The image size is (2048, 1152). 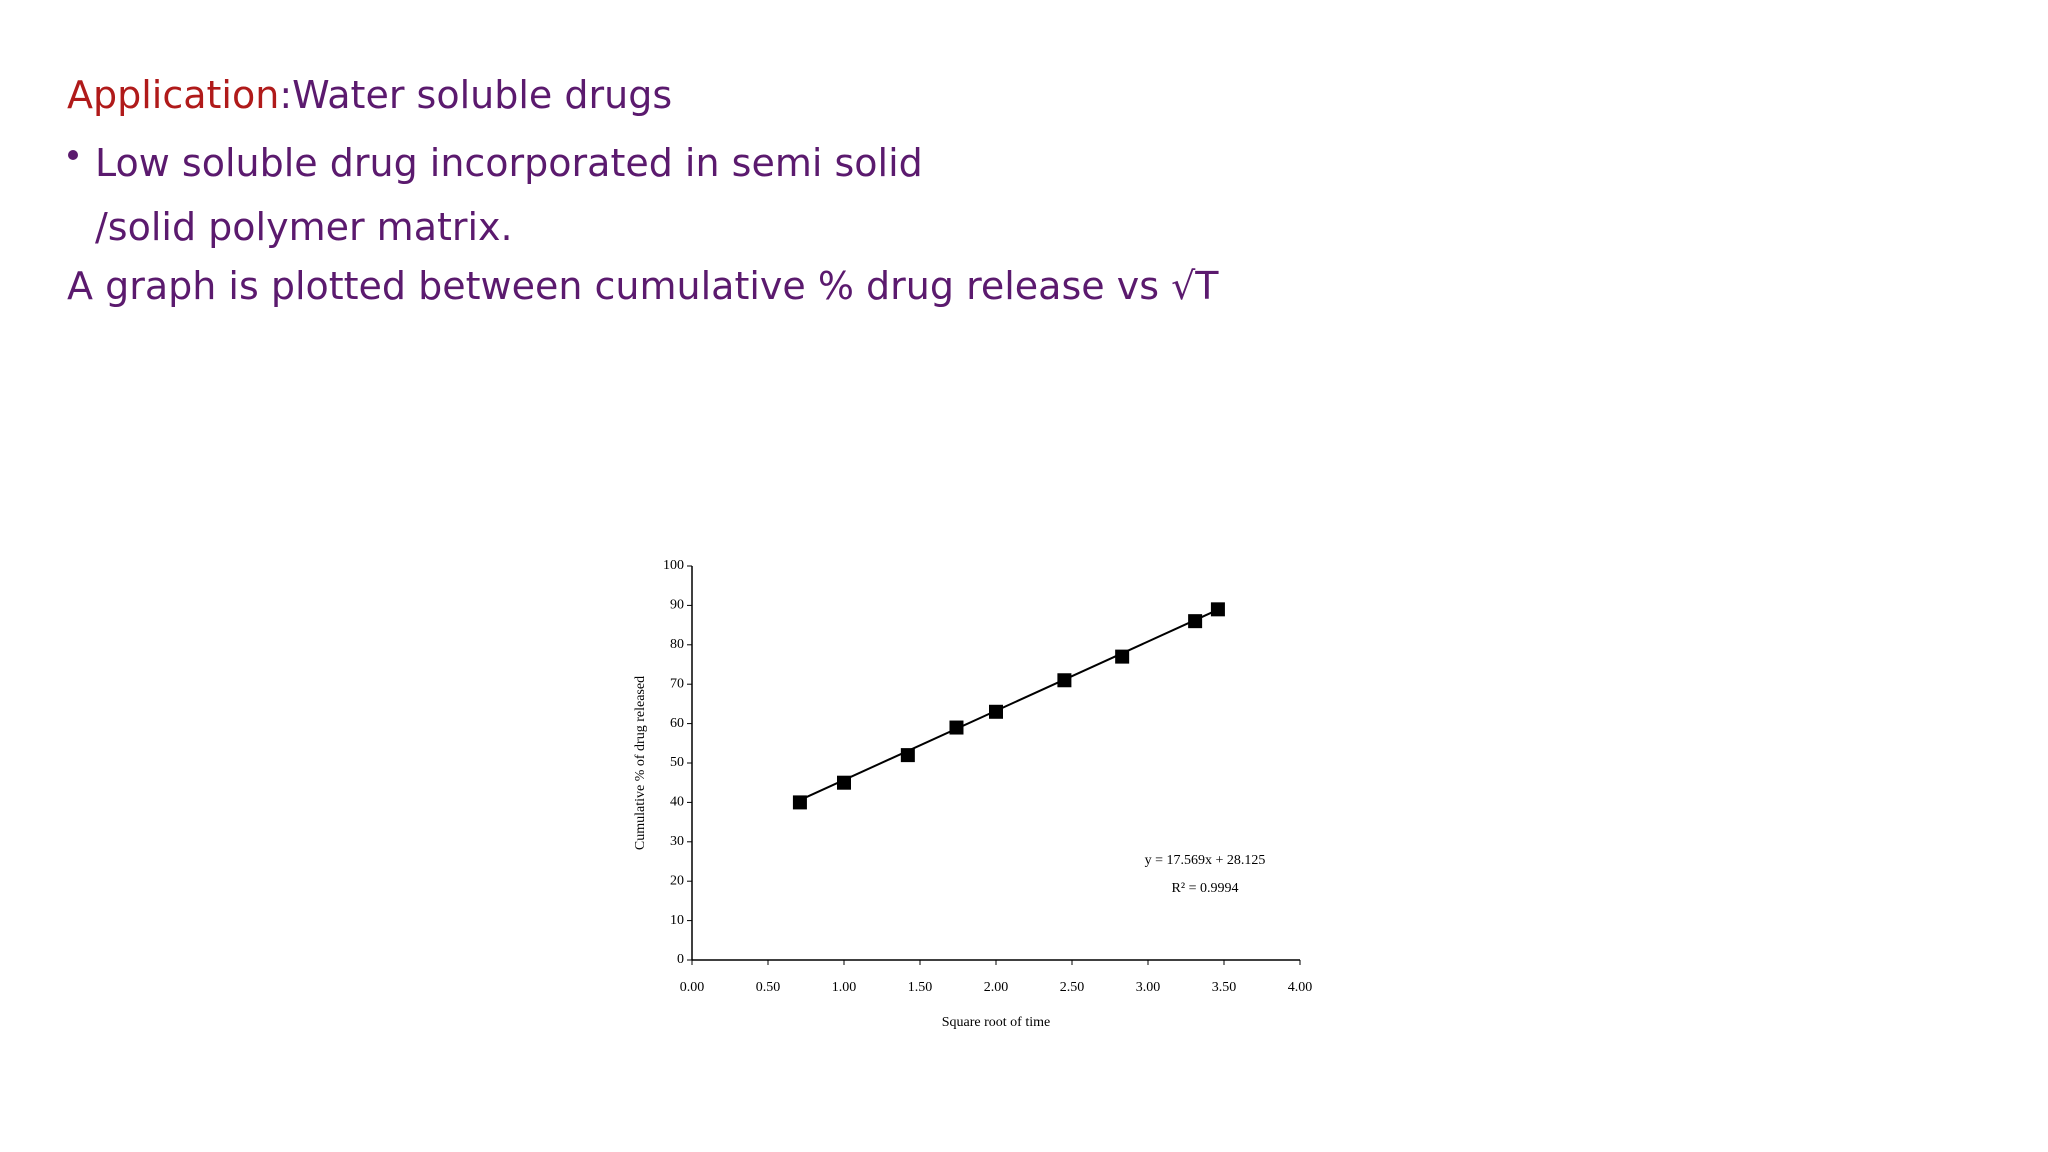 What do you see at coordinates (768, 987) in the screenshot?
I see `x-tick-label: 0.50` at bounding box center [768, 987].